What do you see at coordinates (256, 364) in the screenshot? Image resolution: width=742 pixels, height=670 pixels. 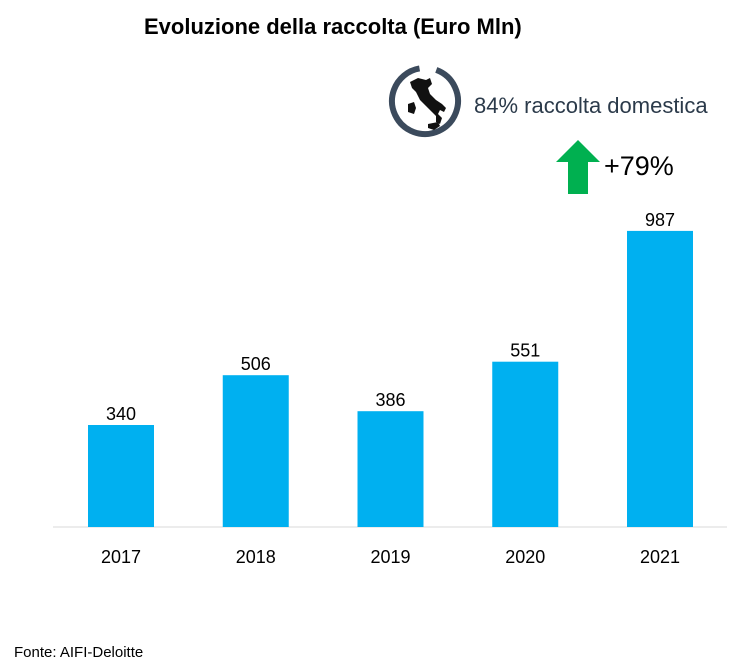 I see `data-label-2018: 506` at bounding box center [256, 364].